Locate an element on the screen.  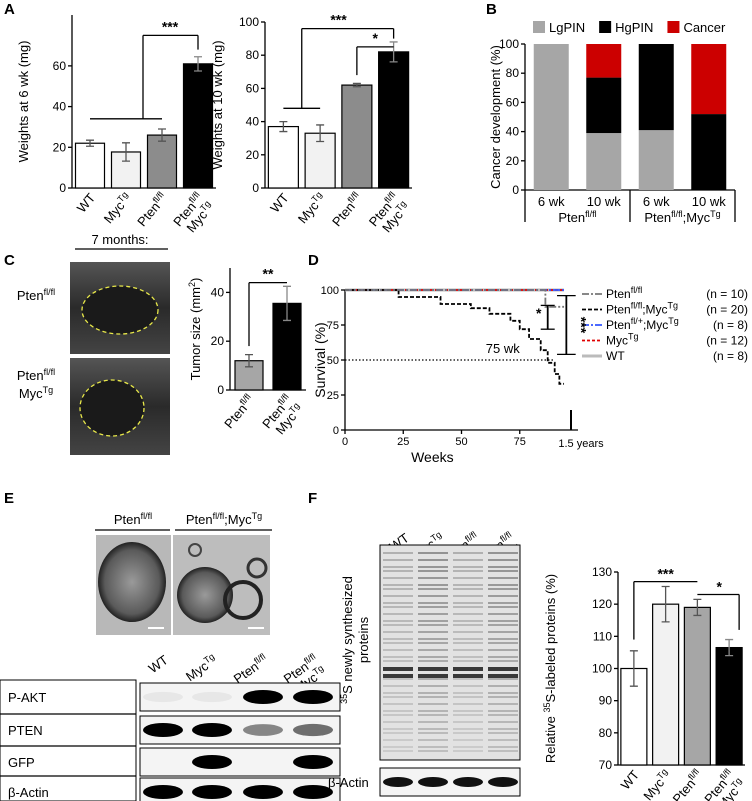
blot-row-label: β-Actin is located at coordinates (348, 782).